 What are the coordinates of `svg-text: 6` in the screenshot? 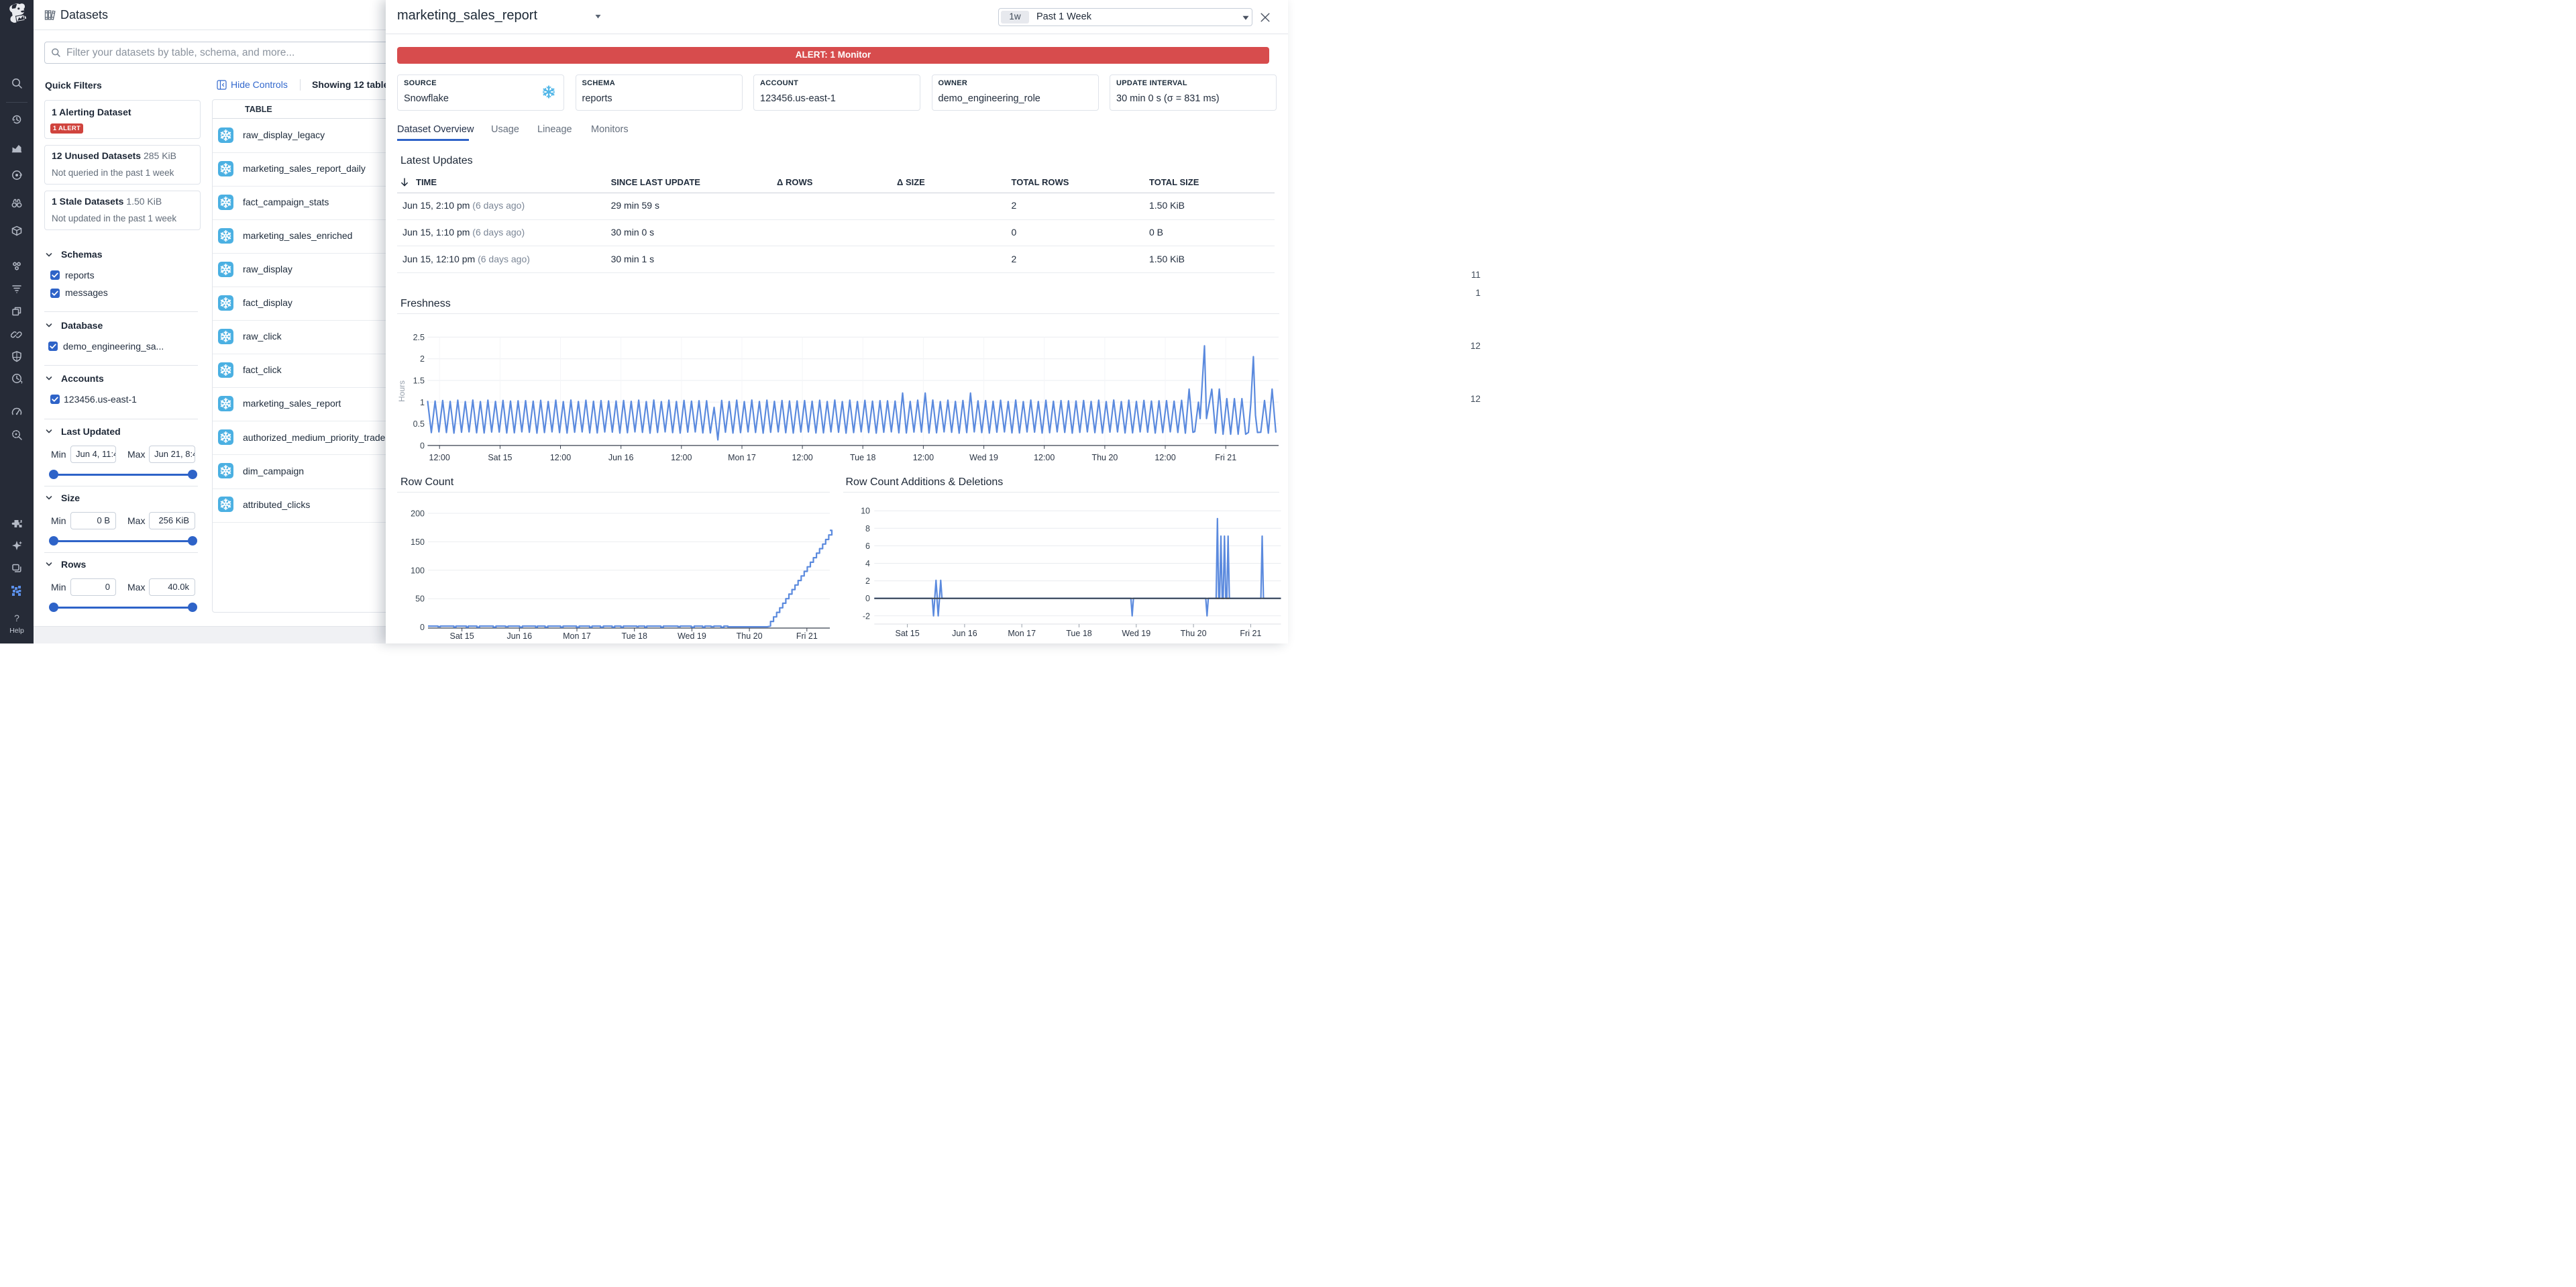 It's located at (867, 546).